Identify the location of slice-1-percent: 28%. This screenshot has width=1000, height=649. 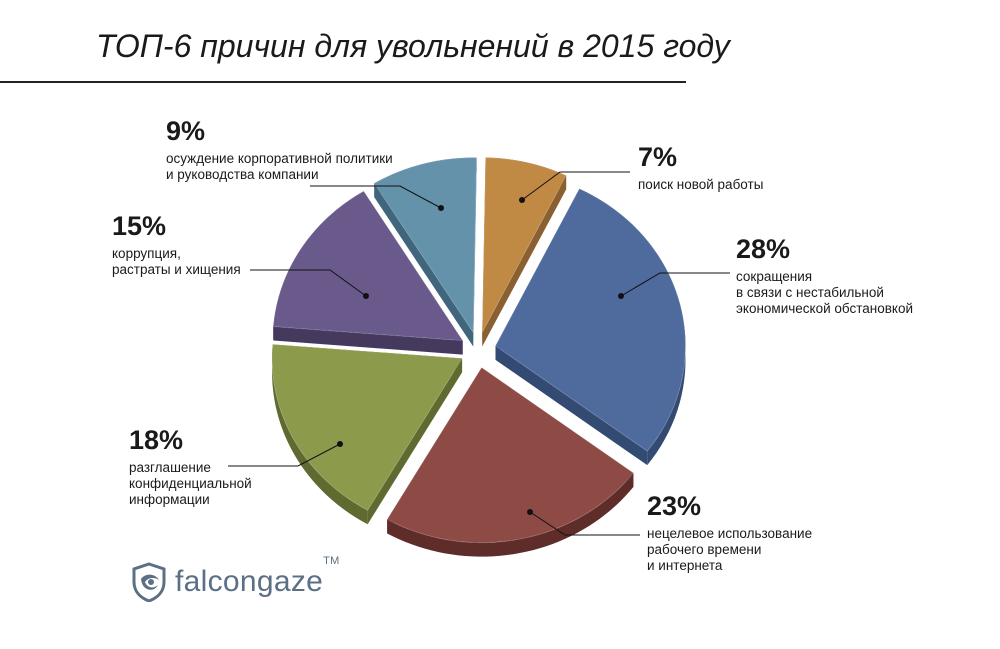
(763, 249).